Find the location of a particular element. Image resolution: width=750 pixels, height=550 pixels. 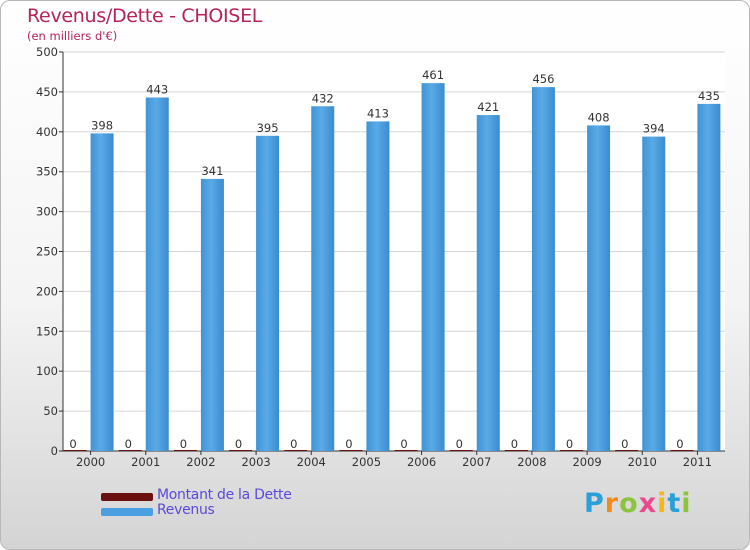

y-tick-label: 250 is located at coordinates (47, 252).